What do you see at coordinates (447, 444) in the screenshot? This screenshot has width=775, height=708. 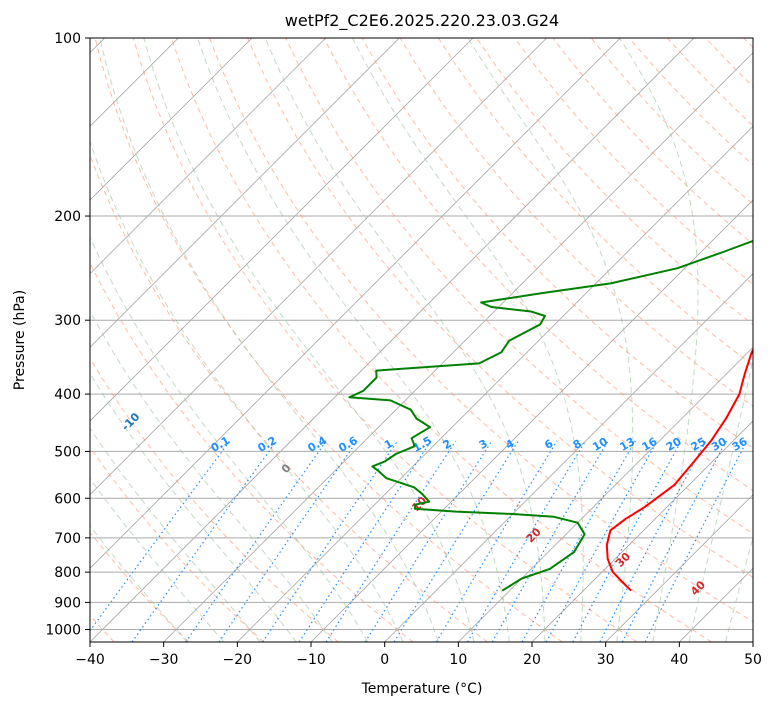 I see `mixing-ratio-label: 2` at bounding box center [447, 444].